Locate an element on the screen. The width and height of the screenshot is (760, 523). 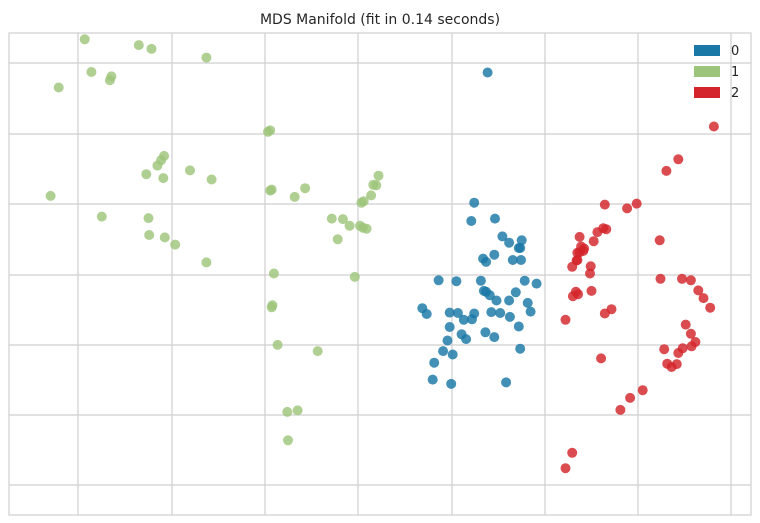
legend: 0 1 2 is located at coordinates (716, 72).